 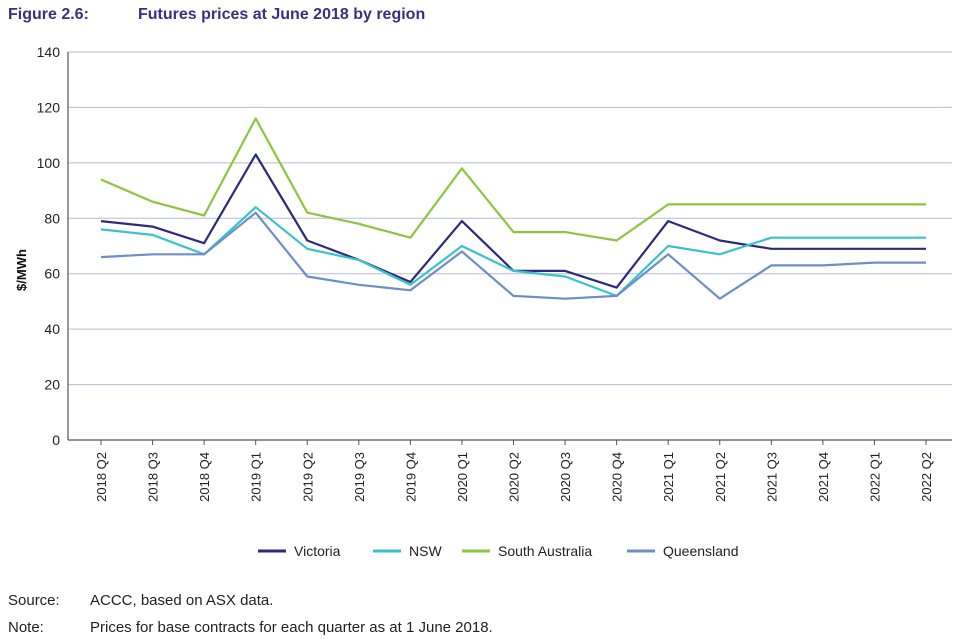 What do you see at coordinates (52, 274) in the screenshot?
I see `y-tick-label: 60` at bounding box center [52, 274].